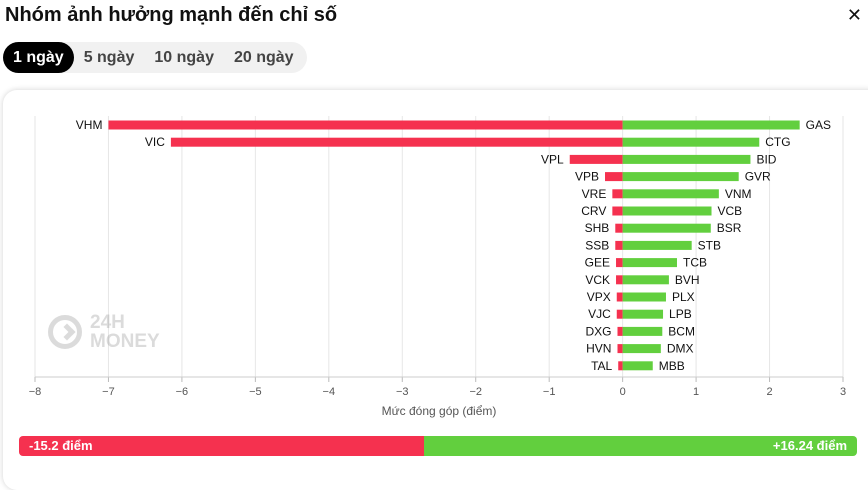  Describe the element at coordinates (365, 125) in the screenshot. I see `bar-negative-vhm` at that location.